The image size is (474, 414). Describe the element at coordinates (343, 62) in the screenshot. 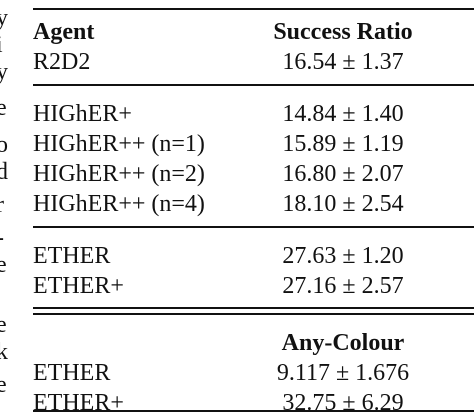

I see `score-cell: 16.54 ± 1.37` at that location.